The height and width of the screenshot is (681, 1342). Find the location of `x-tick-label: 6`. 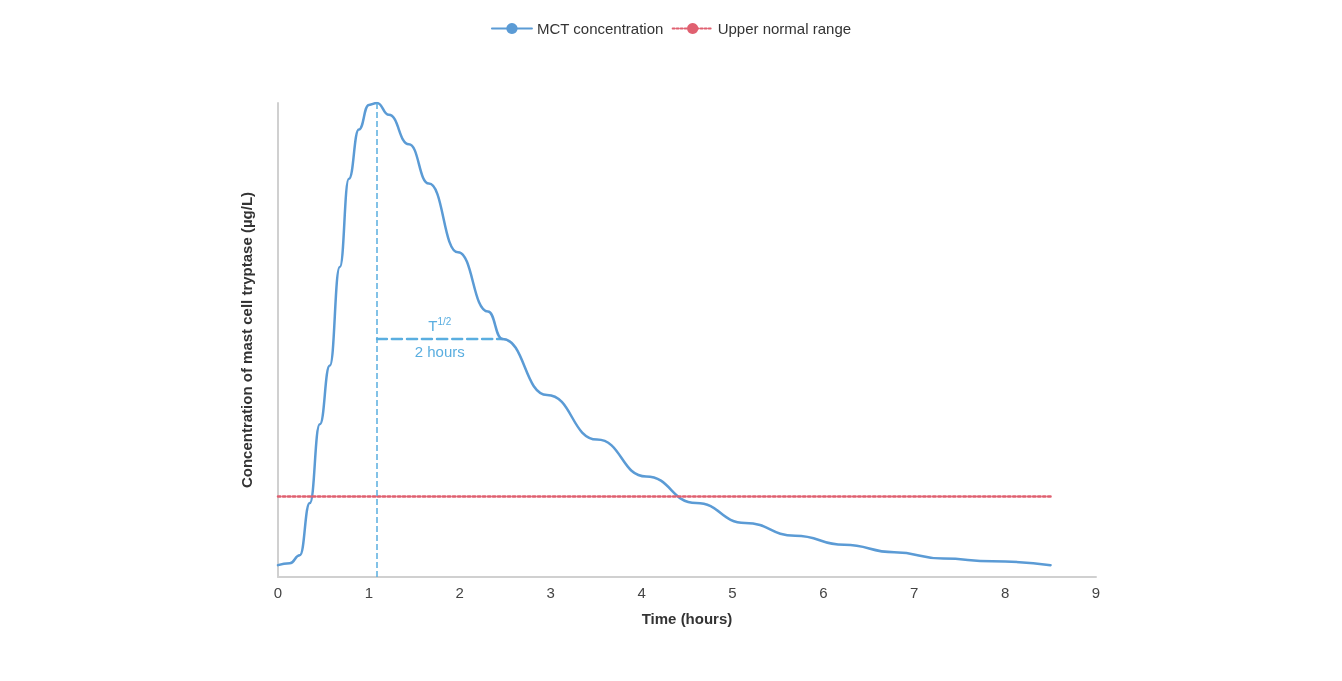

x-tick-label: 6 is located at coordinates (823, 592).